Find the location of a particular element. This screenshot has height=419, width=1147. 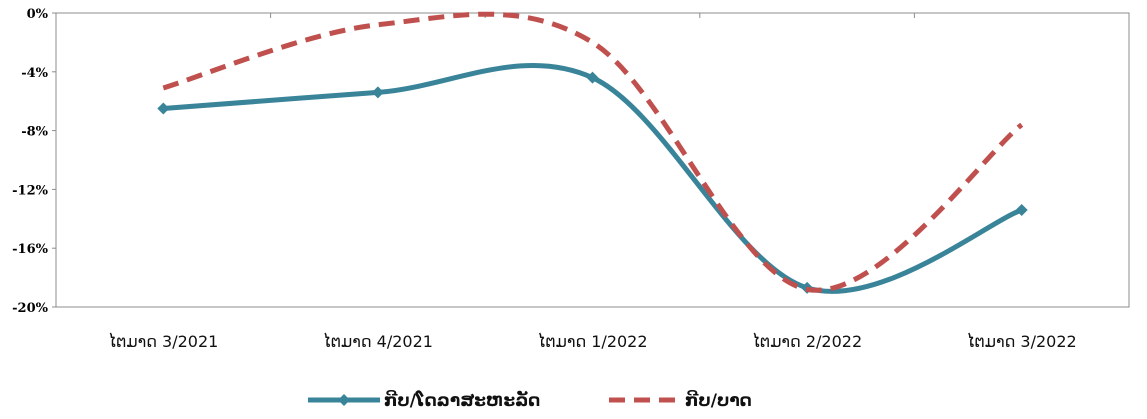

x-tick-label: ໄຕມາດ 2/2022 is located at coordinates (807, 341).